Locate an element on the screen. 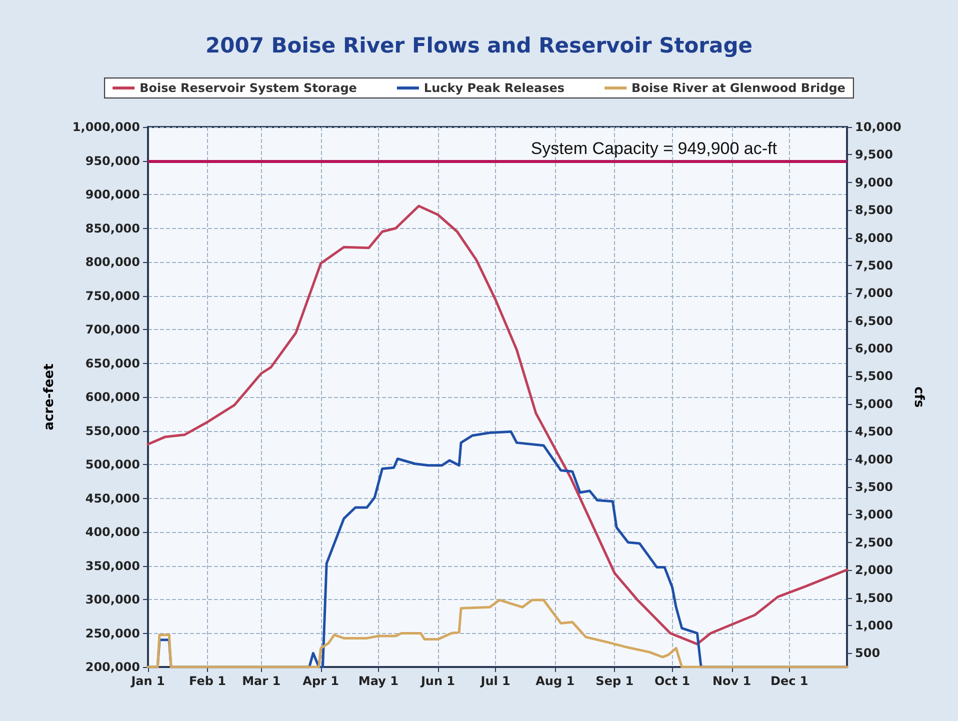 The height and width of the screenshot is (721, 958). y-tick-label: 550,000 is located at coordinates (112, 431).